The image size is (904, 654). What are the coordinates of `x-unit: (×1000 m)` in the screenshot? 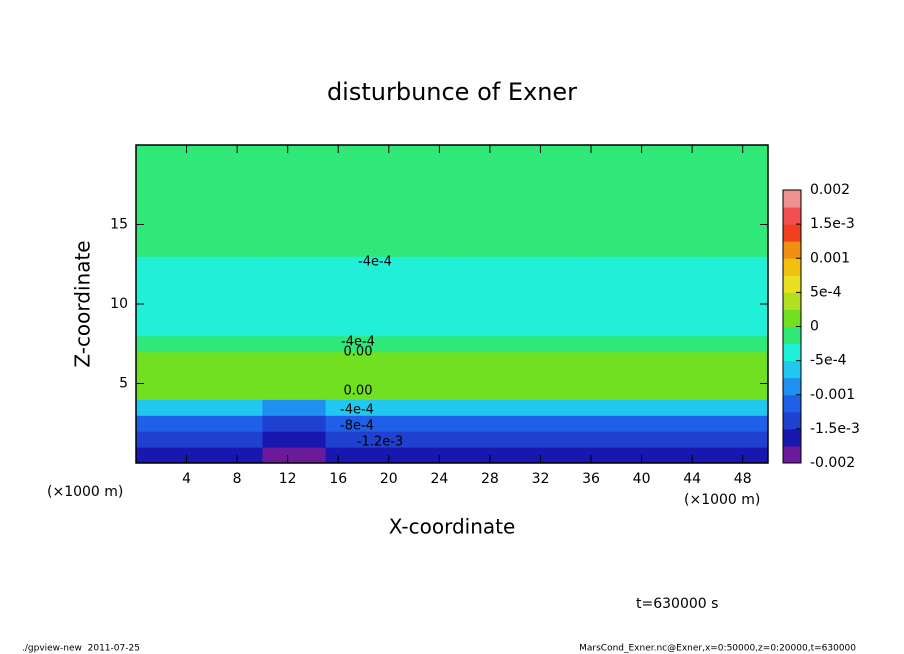 It's located at (85, 492).